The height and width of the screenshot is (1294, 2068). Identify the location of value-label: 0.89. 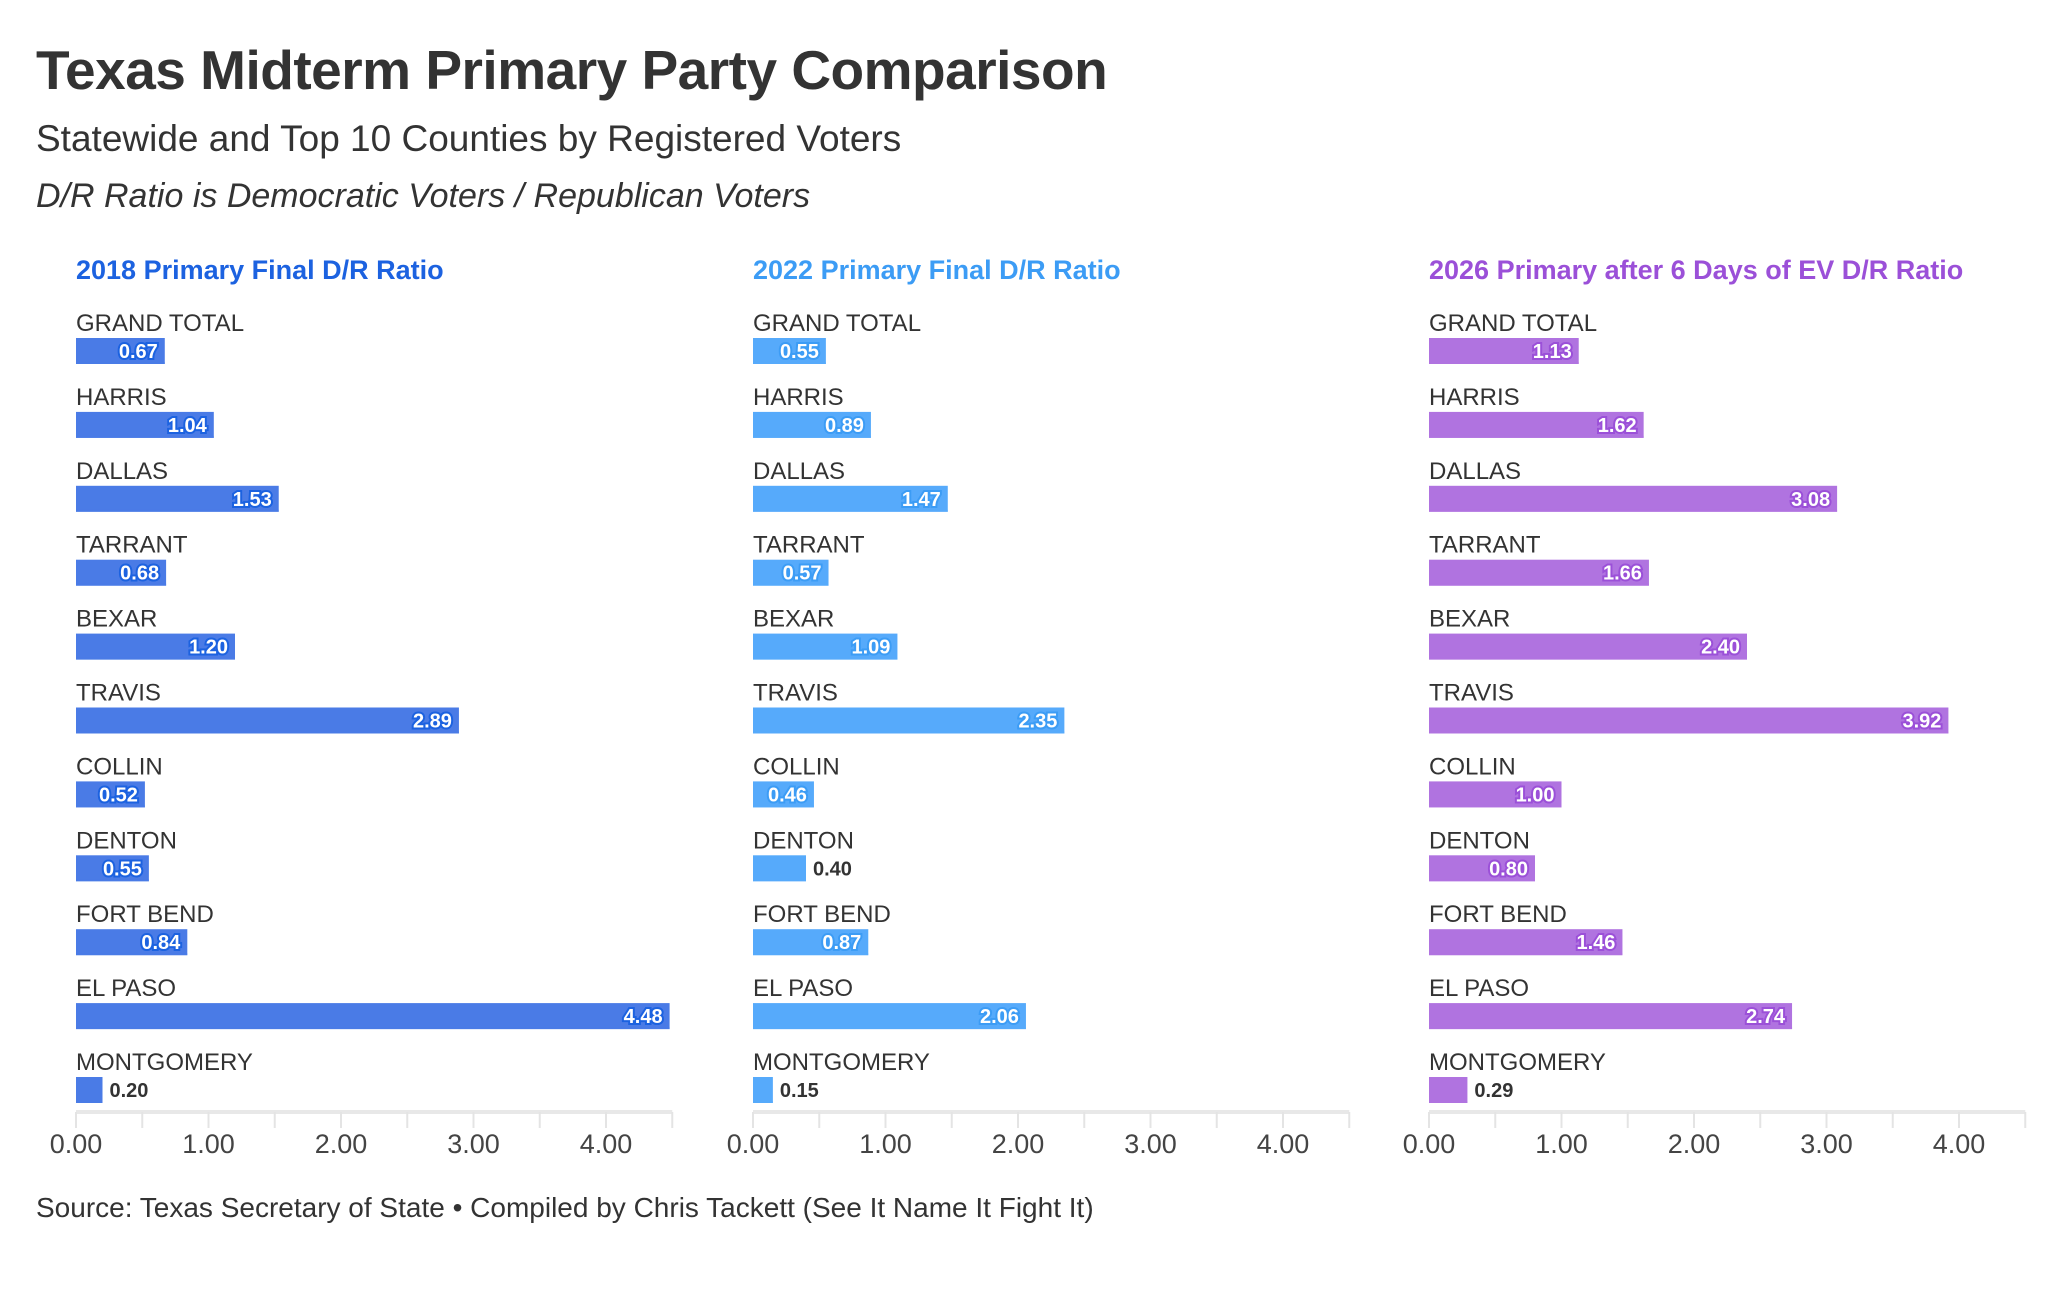
(844, 426).